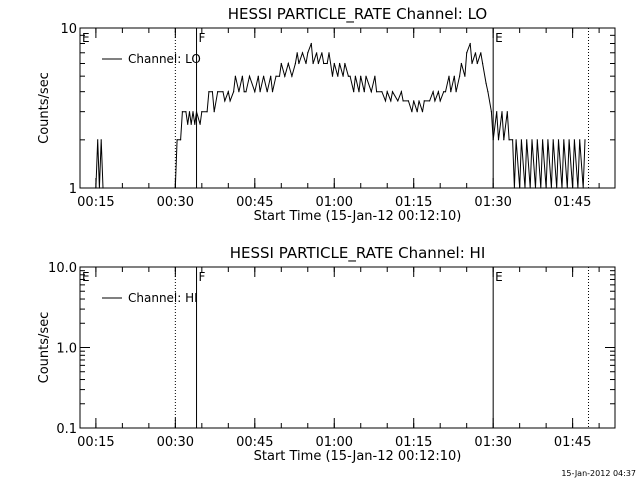 This screenshot has height=480, width=640. I want to click on y-tick-label: 1, so click(73, 189).